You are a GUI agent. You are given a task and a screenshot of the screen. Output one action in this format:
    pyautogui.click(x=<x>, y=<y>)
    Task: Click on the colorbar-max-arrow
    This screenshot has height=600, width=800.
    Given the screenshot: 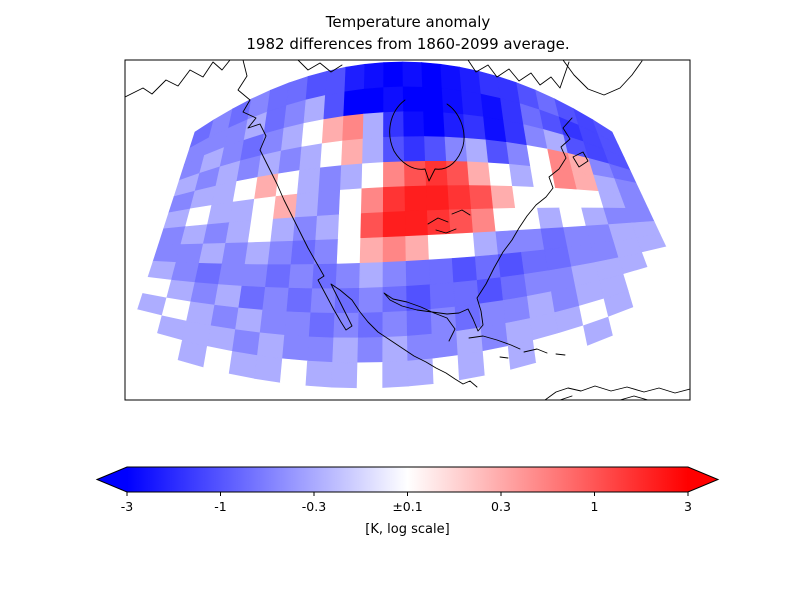 What is the action you would take?
    pyautogui.click(x=703, y=479)
    